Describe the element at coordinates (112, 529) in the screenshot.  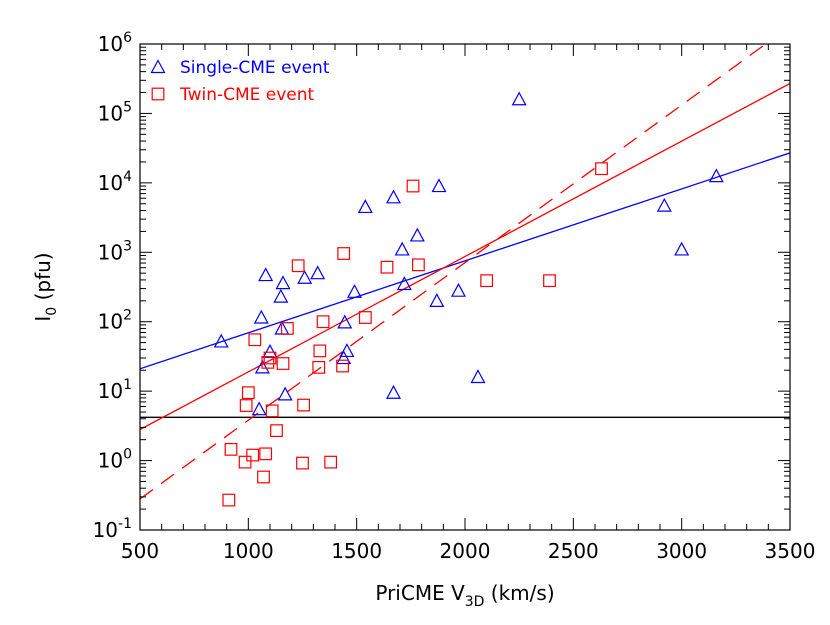
I see `y-tick-label: 10⁻¹` at that location.